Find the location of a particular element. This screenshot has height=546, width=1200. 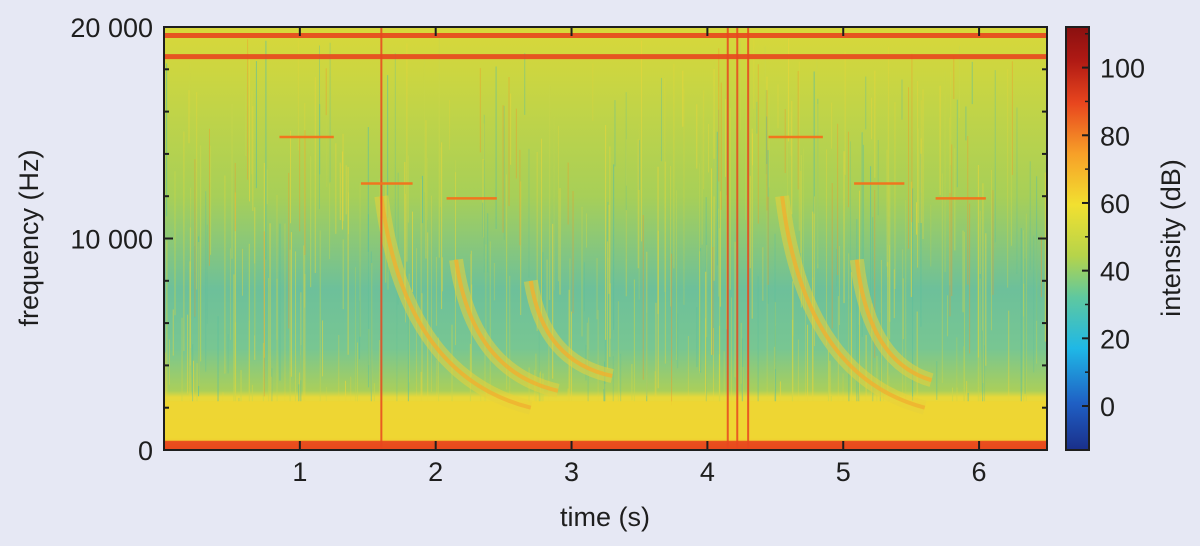

x-tick-label: 1 is located at coordinates (299, 472).